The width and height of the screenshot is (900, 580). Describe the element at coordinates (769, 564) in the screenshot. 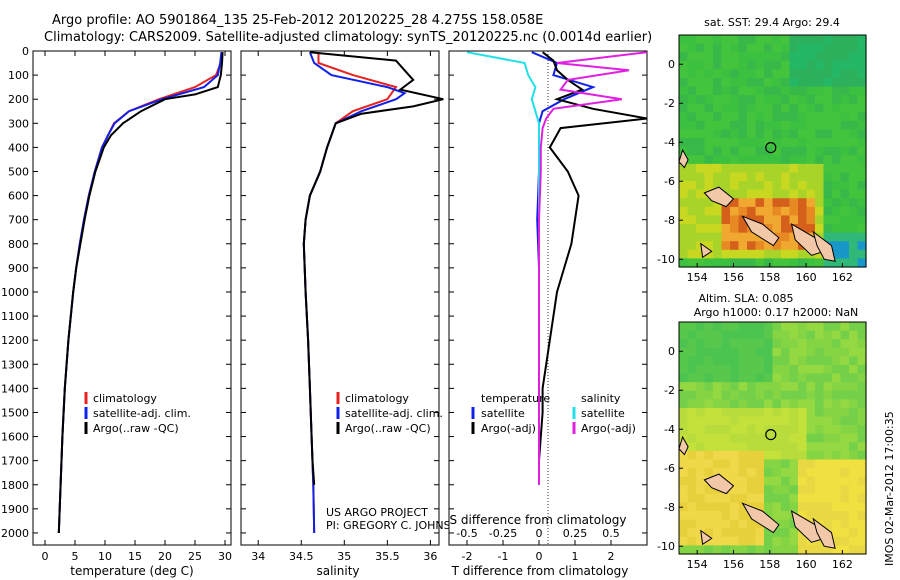

I see `map-x-tick-label: 158` at that location.